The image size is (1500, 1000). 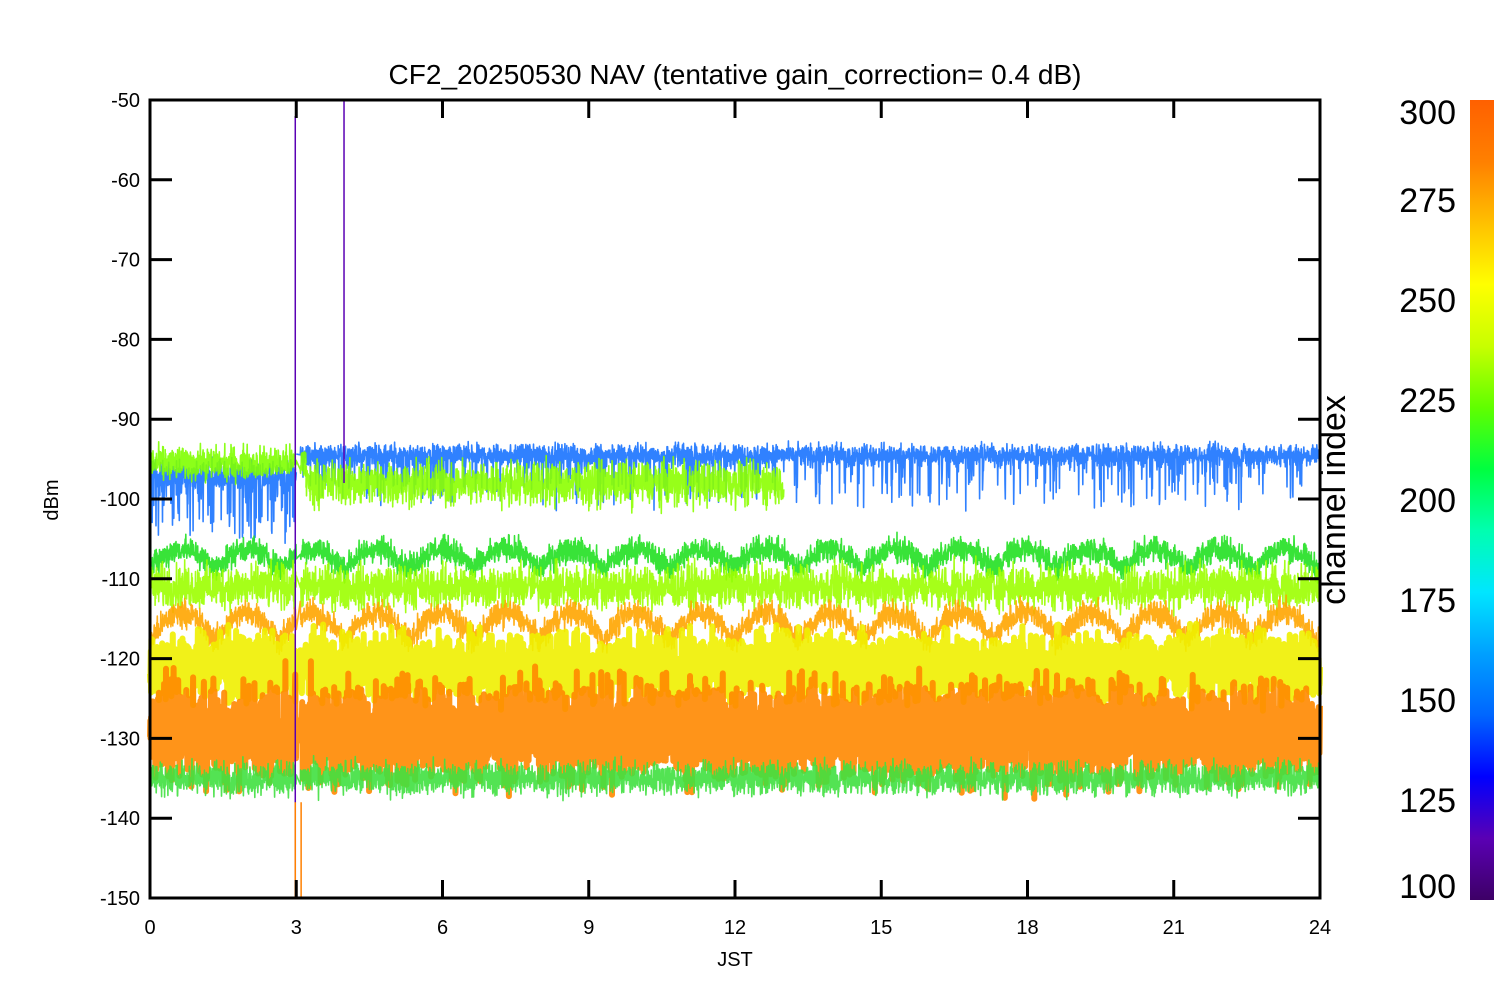 What do you see at coordinates (1427, 113) in the screenshot?
I see `colorbar-tick-label: 300` at bounding box center [1427, 113].